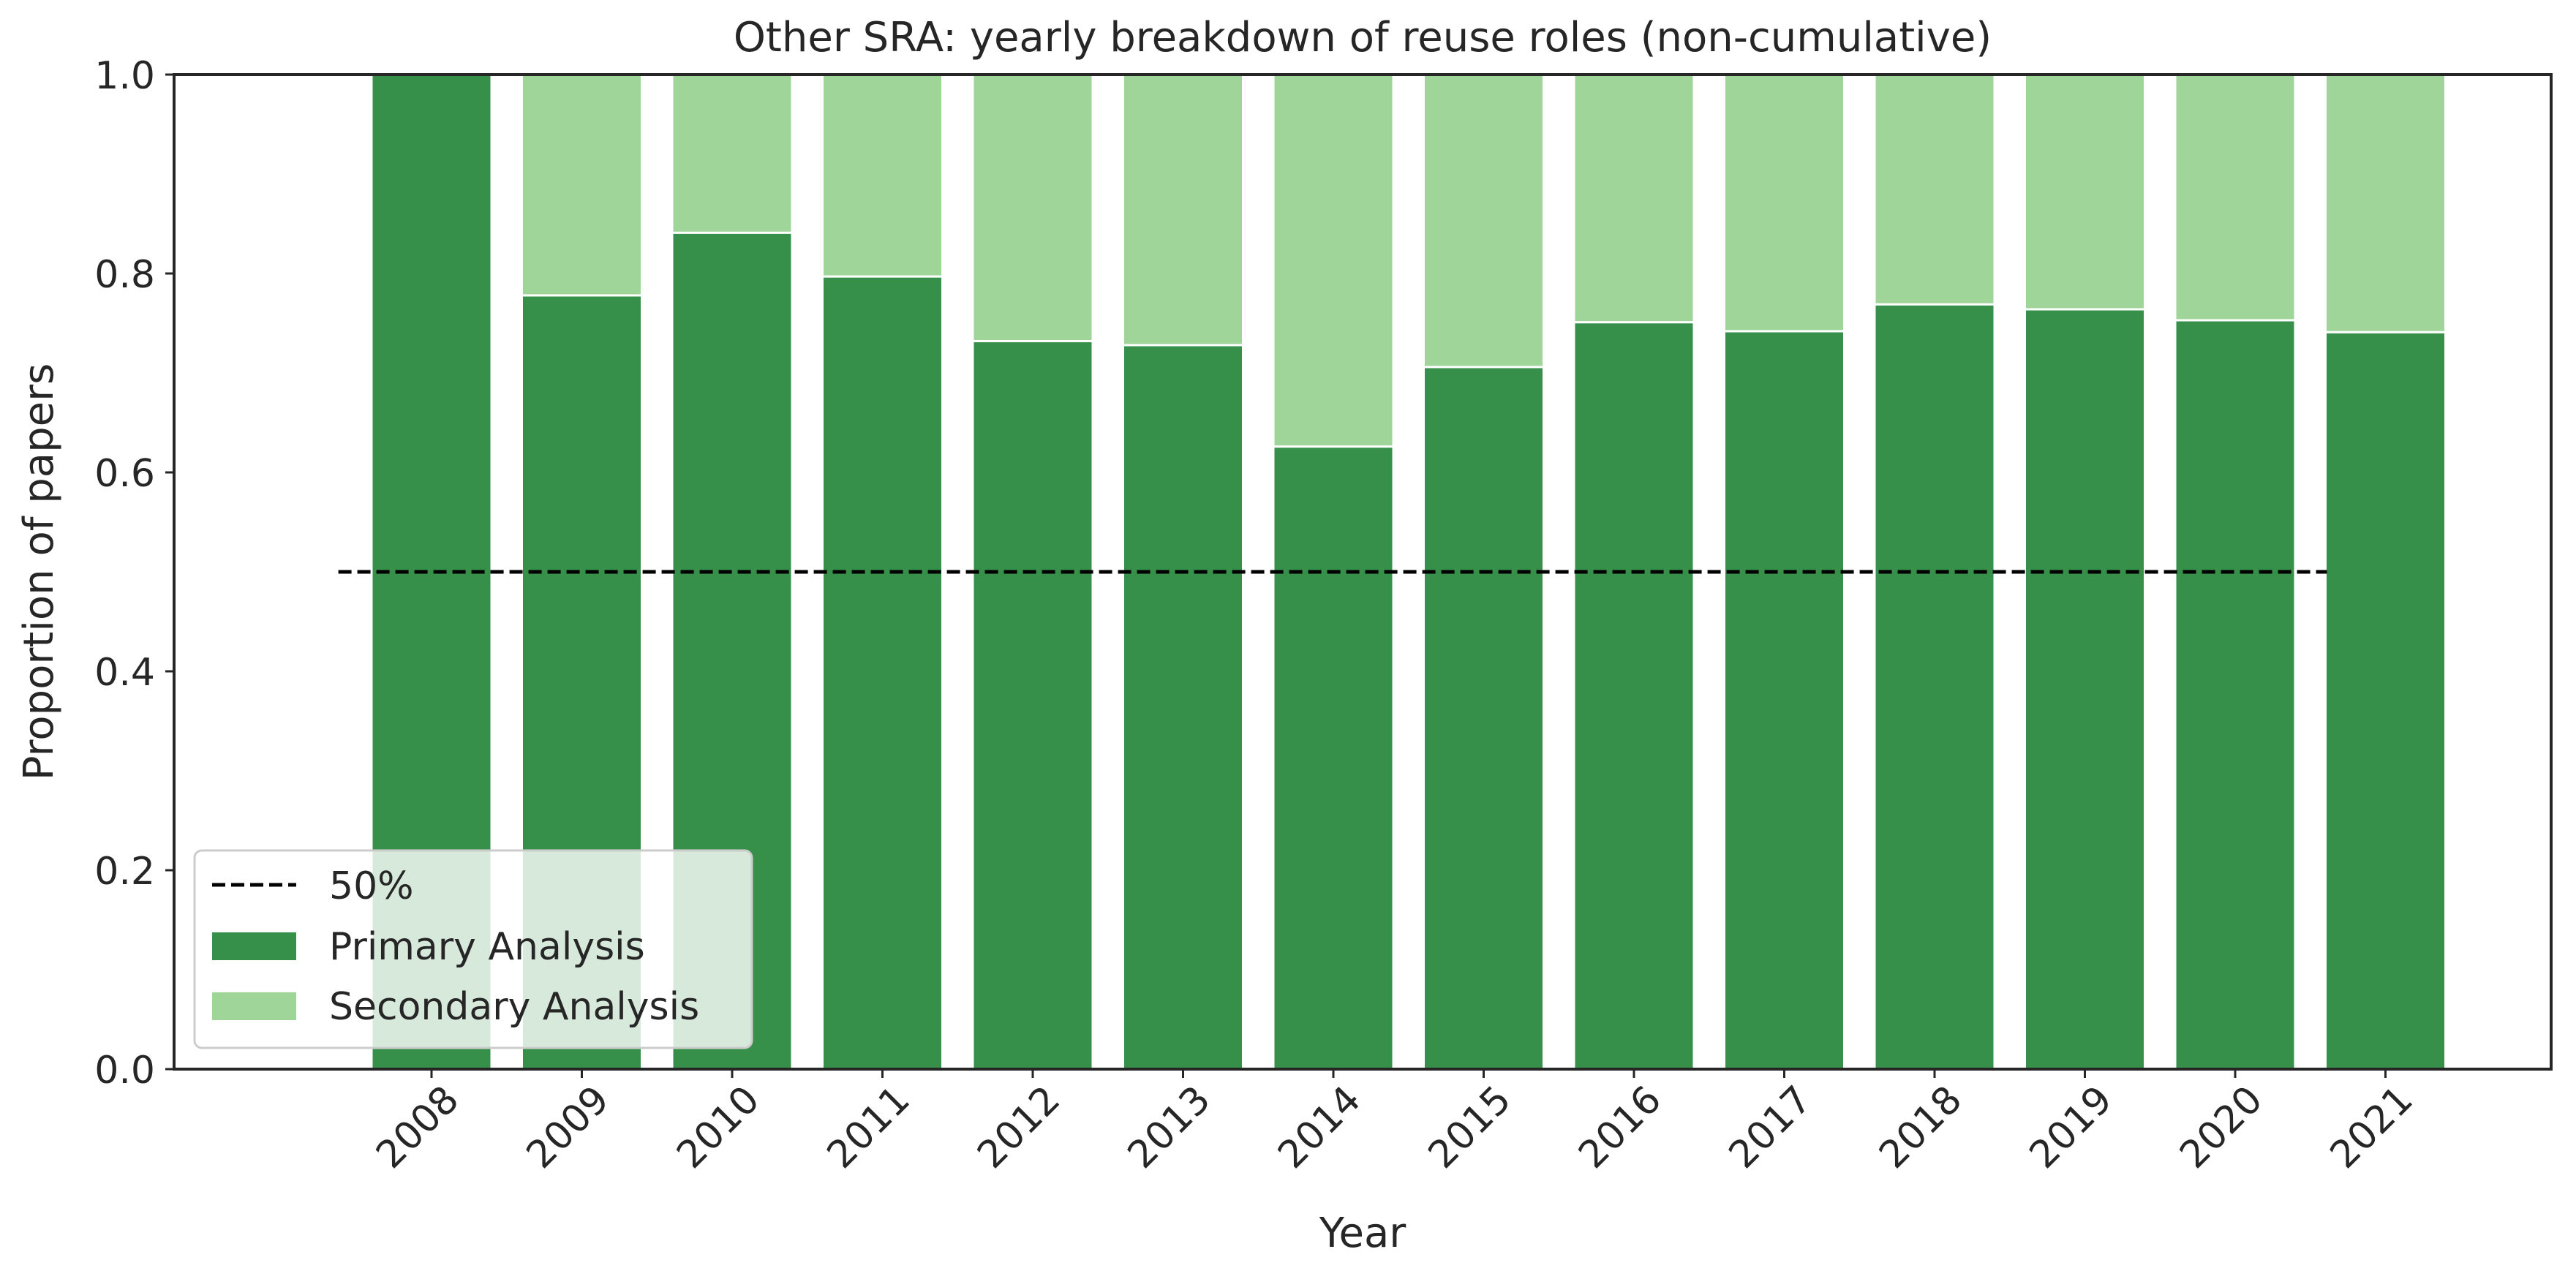 The height and width of the screenshot is (1279, 2576). Describe the element at coordinates (882, 673) in the screenshot. I see `bar-primary-analysis-2011` at that location.